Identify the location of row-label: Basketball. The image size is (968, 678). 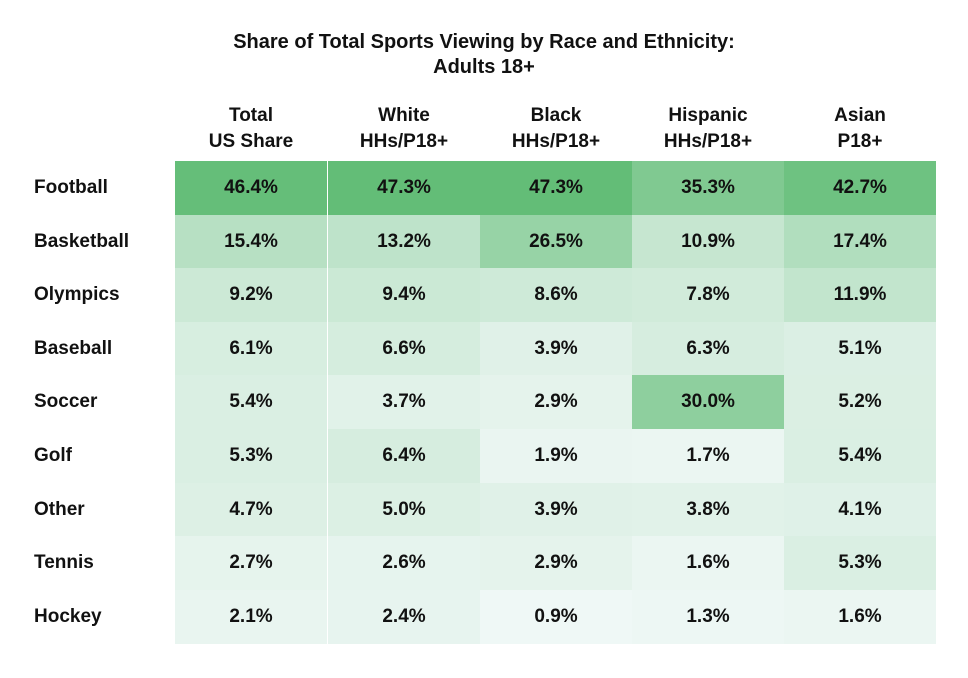
(82, 241).